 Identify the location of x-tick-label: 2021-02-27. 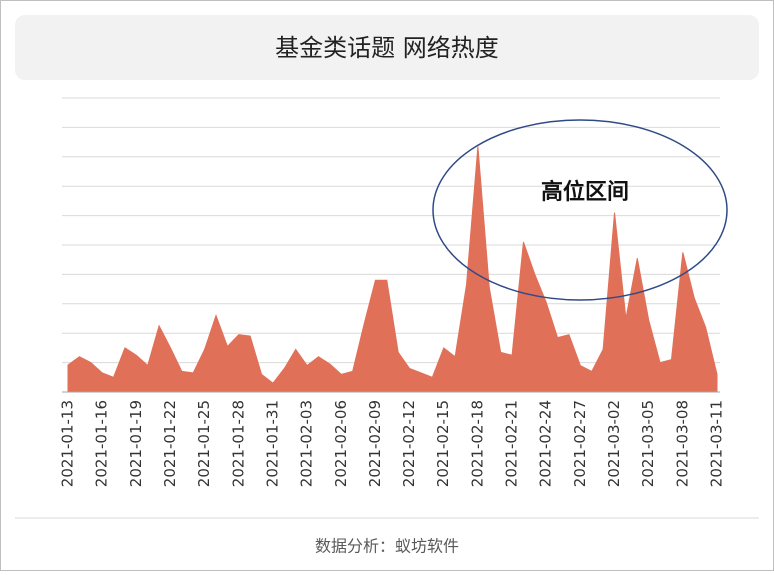
(580, 443).